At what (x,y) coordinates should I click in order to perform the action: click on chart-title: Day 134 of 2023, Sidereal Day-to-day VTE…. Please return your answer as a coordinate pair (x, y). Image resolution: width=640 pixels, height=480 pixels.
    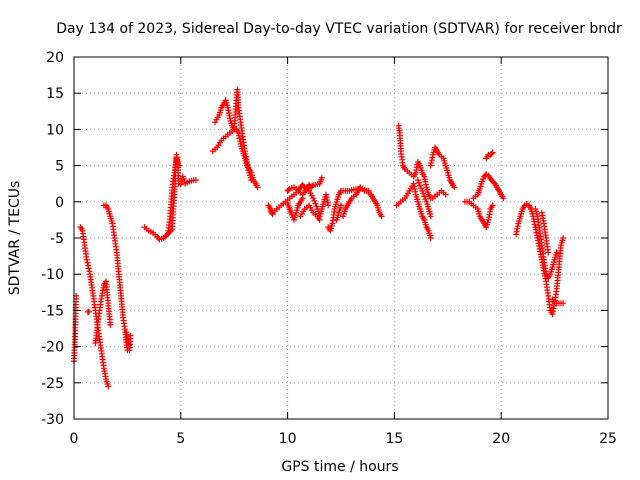
    Looking at the image, I should click on (339, 29).